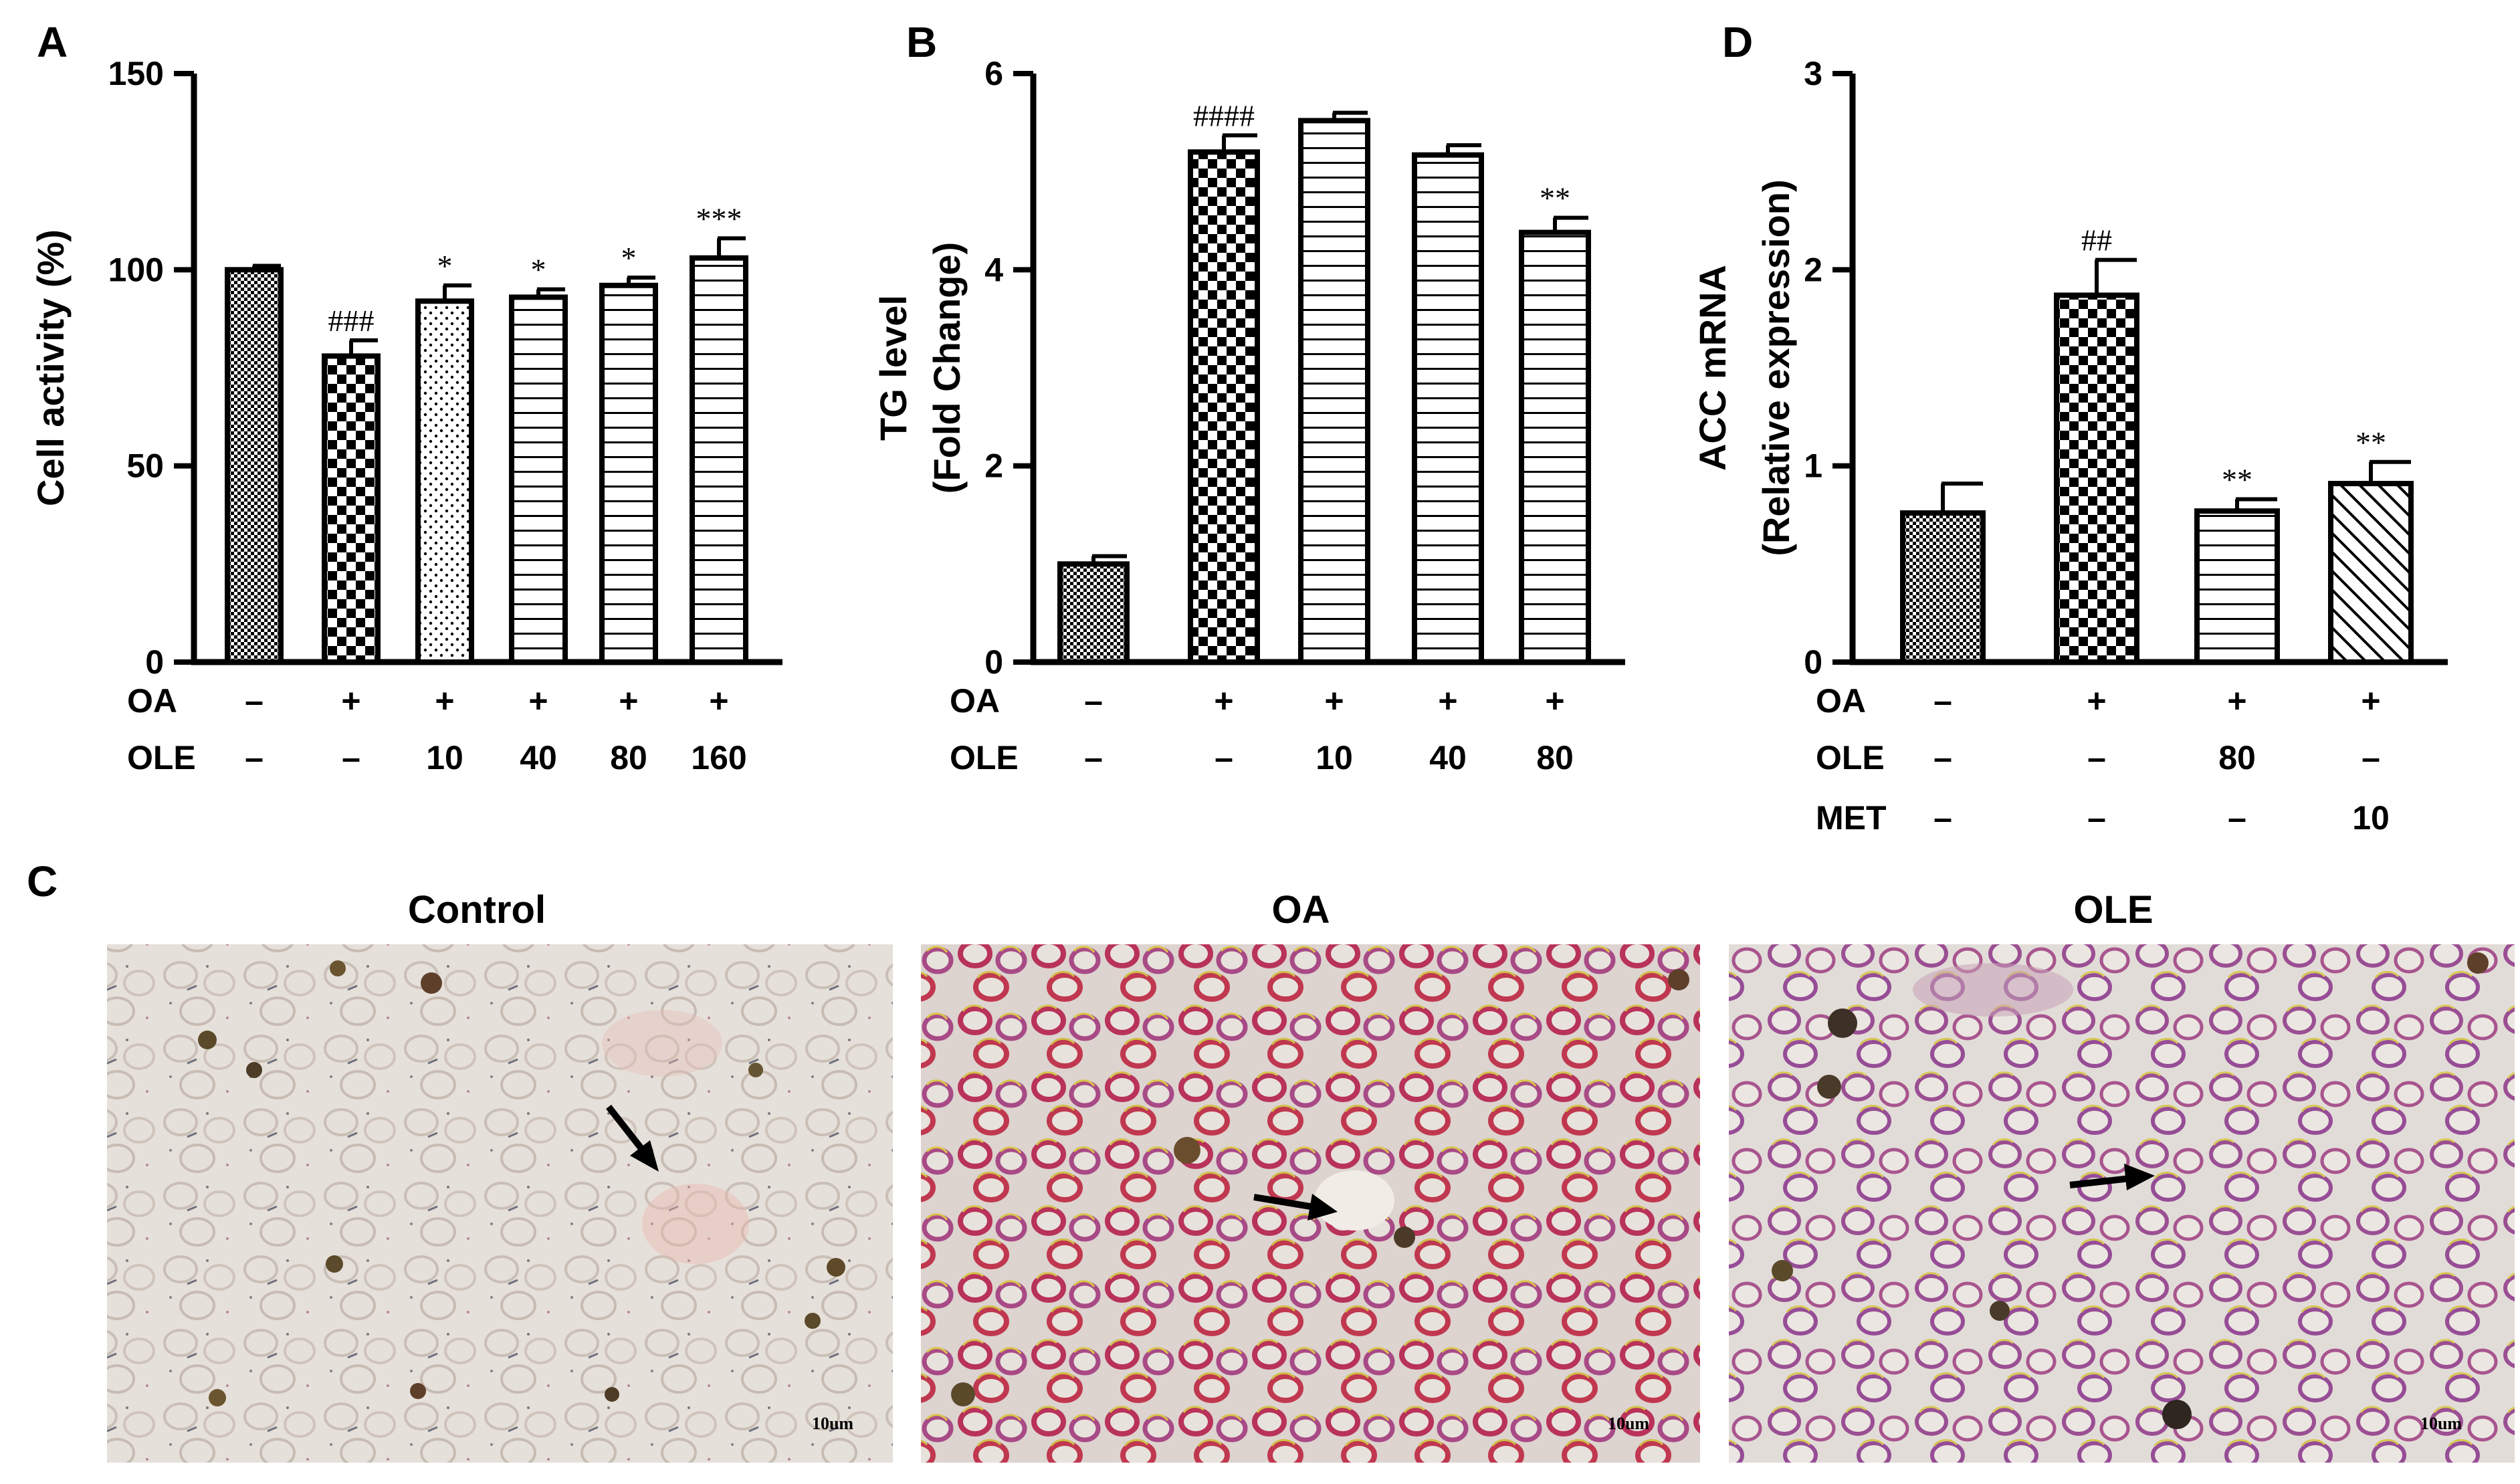 The width and height of the screenshot is (2520, 1484). I want to click on panel-d-condition-label: MET, so click(1851, 818).